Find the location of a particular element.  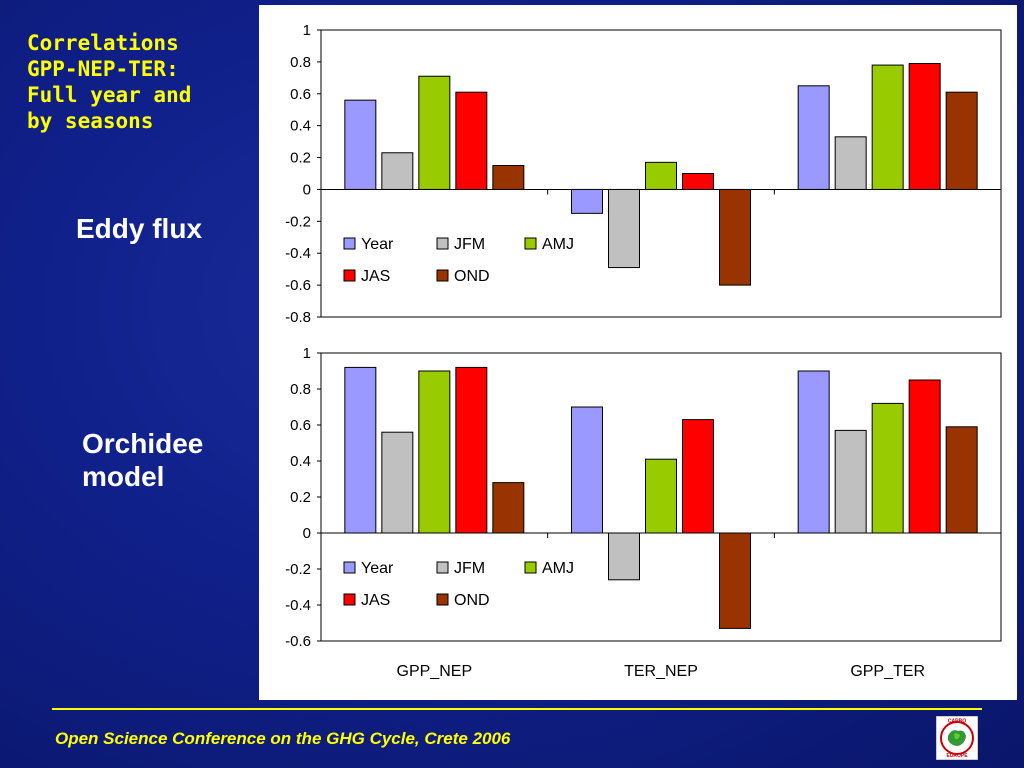

x-category-label: GPP_TER is located at coordinates (887, 671).